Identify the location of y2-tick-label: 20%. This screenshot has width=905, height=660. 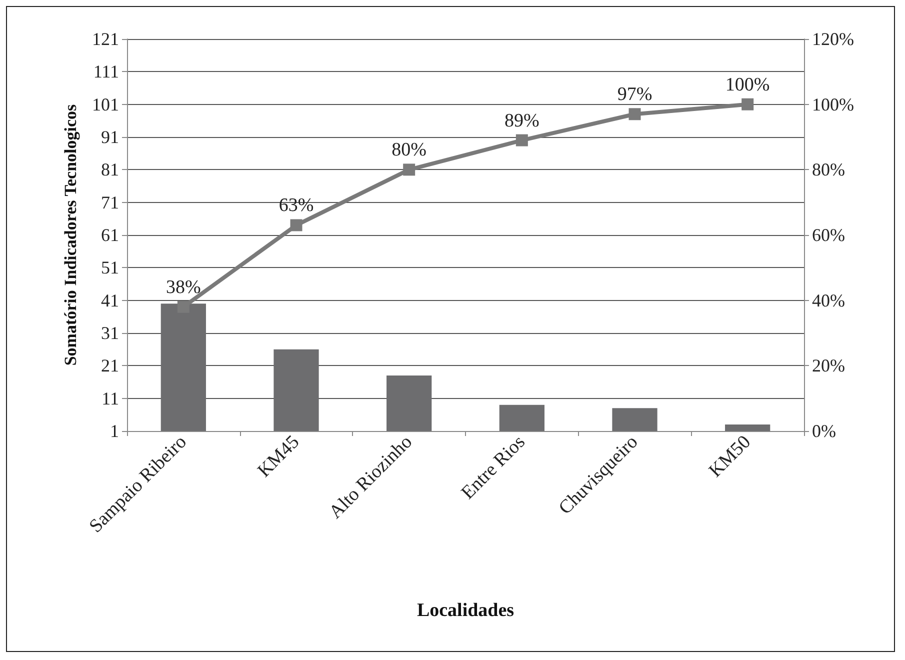
(828, 366).